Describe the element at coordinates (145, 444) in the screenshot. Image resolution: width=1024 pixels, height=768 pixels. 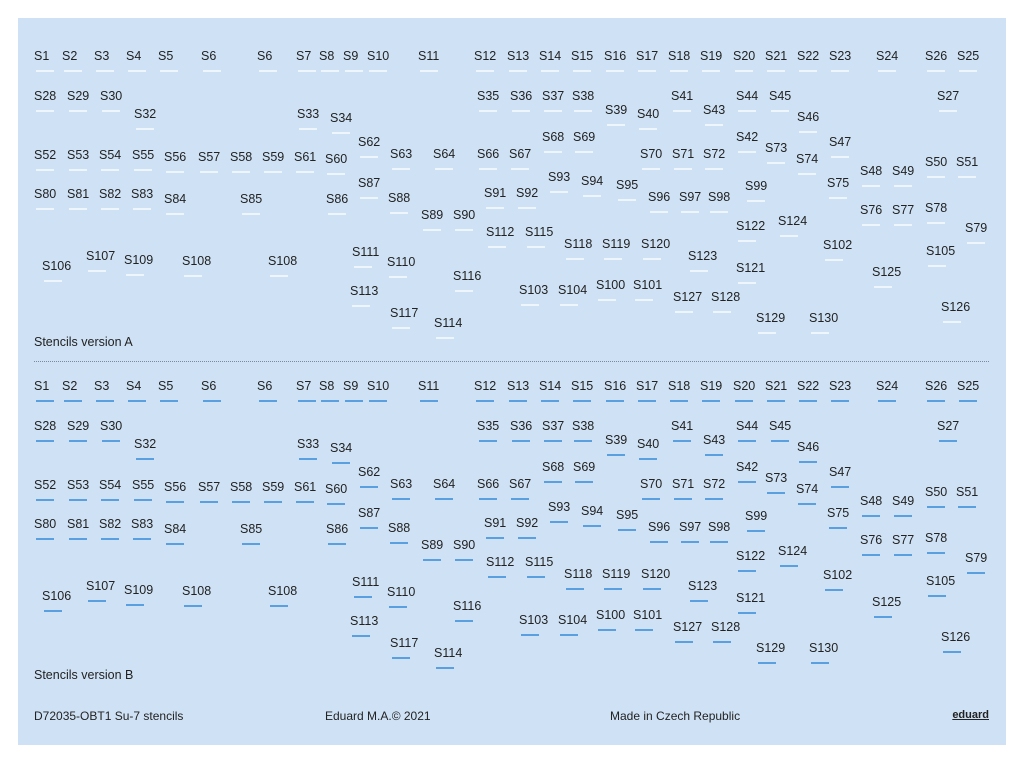
I see `stencil-label: S32` at that location.